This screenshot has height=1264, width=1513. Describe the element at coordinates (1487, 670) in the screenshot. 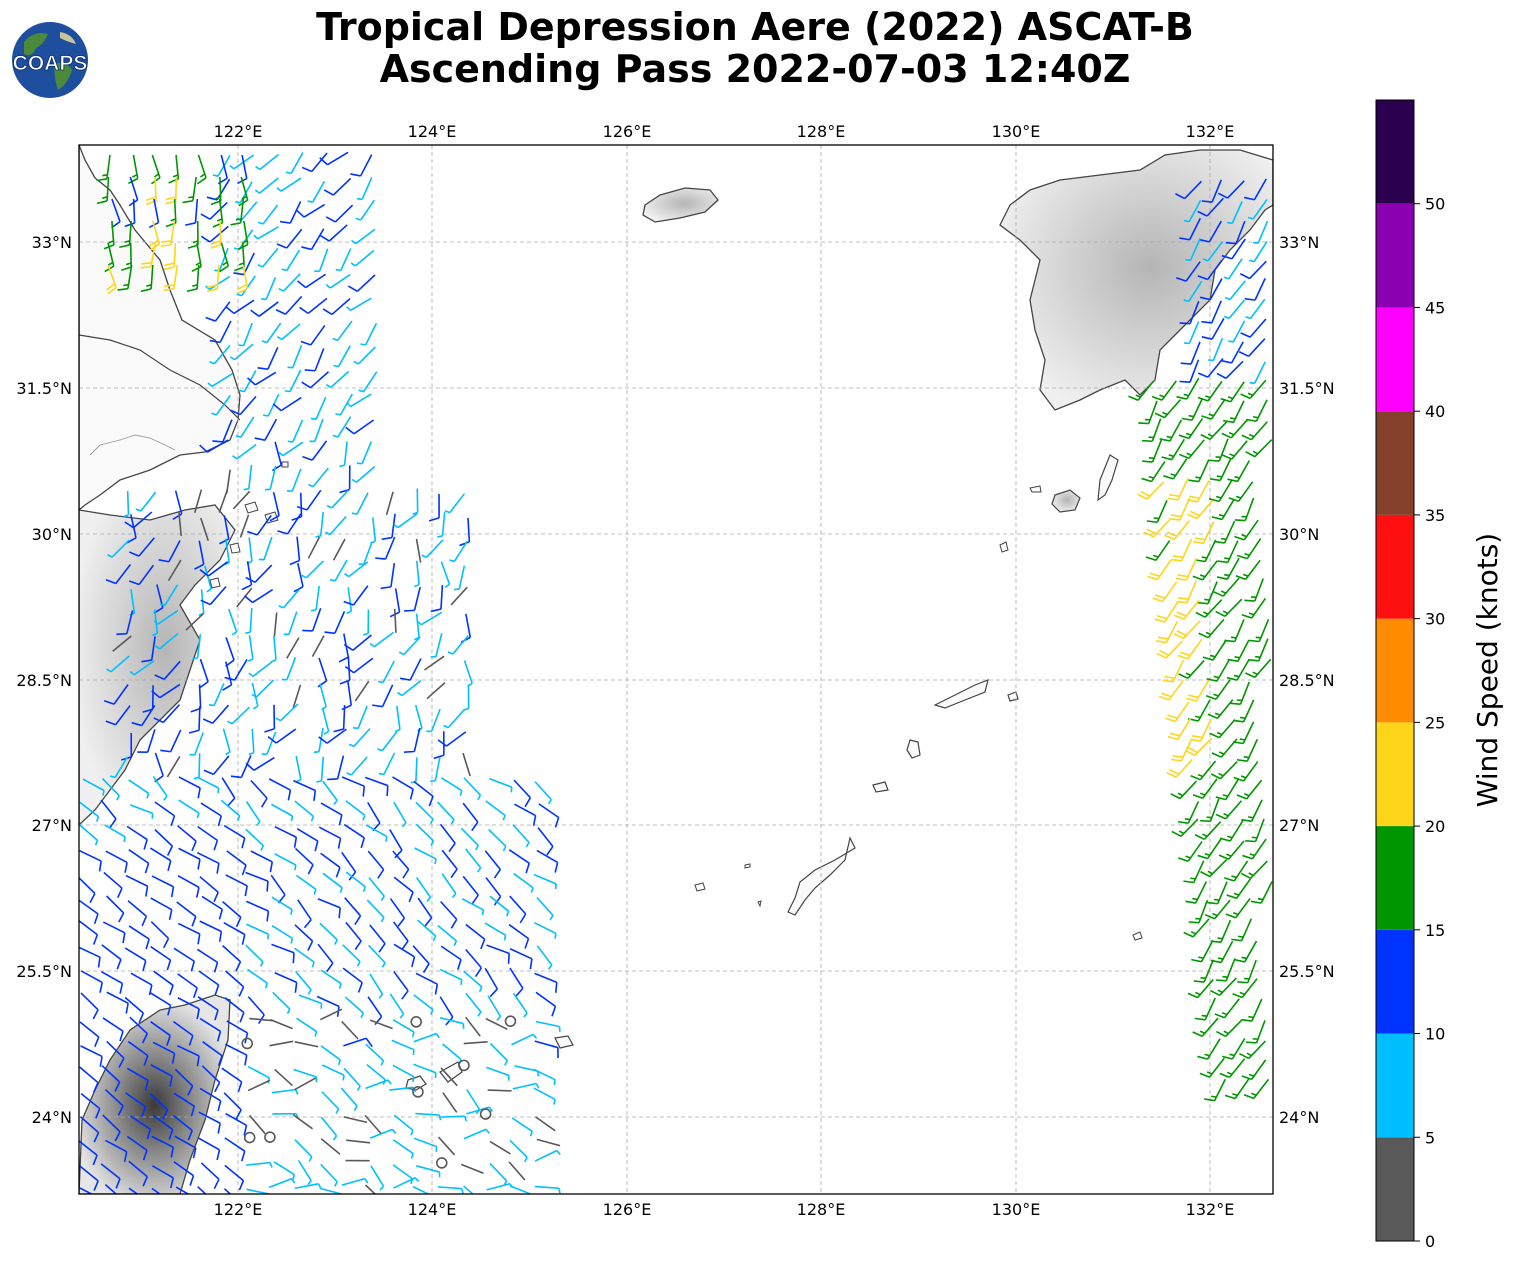

I see `colorbar-label: Wind Speed (knots)` at that location.